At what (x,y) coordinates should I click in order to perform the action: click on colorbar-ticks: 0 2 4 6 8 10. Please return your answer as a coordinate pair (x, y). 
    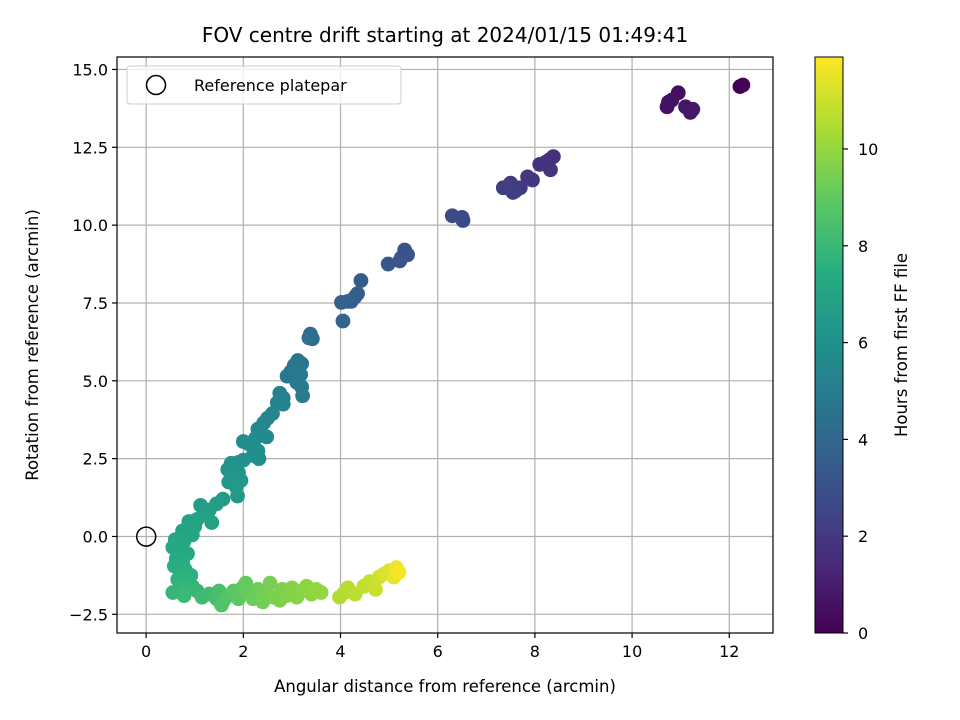
    Looking at the image, I should click on (860, 391).